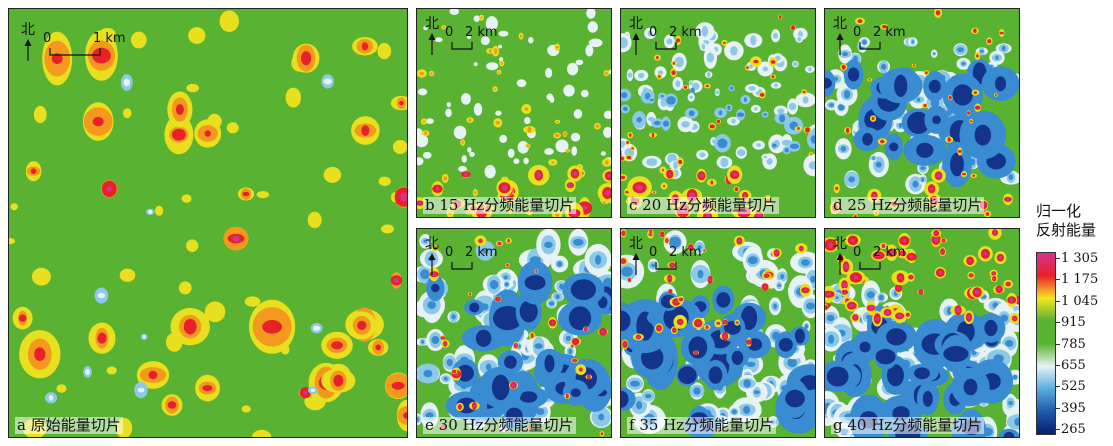 The image size is (1113, 446). I want to click on energy-colorbar, so click(1046, 343).